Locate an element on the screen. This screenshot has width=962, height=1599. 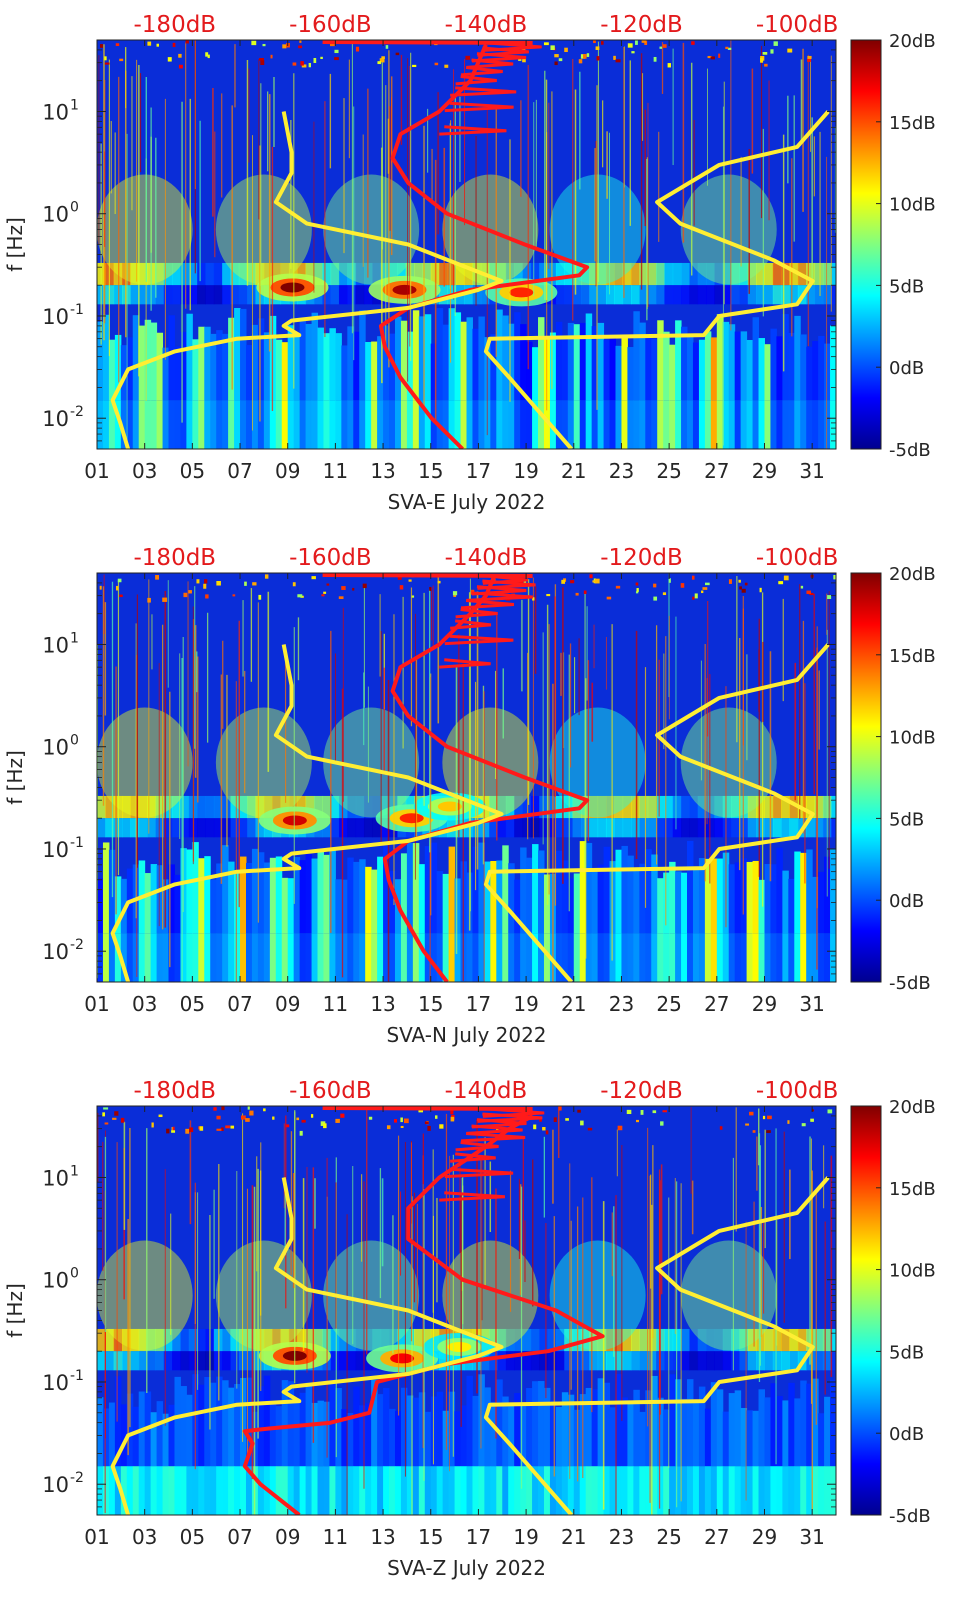
yellow-lower-curve is located at coordinates (307, 813).